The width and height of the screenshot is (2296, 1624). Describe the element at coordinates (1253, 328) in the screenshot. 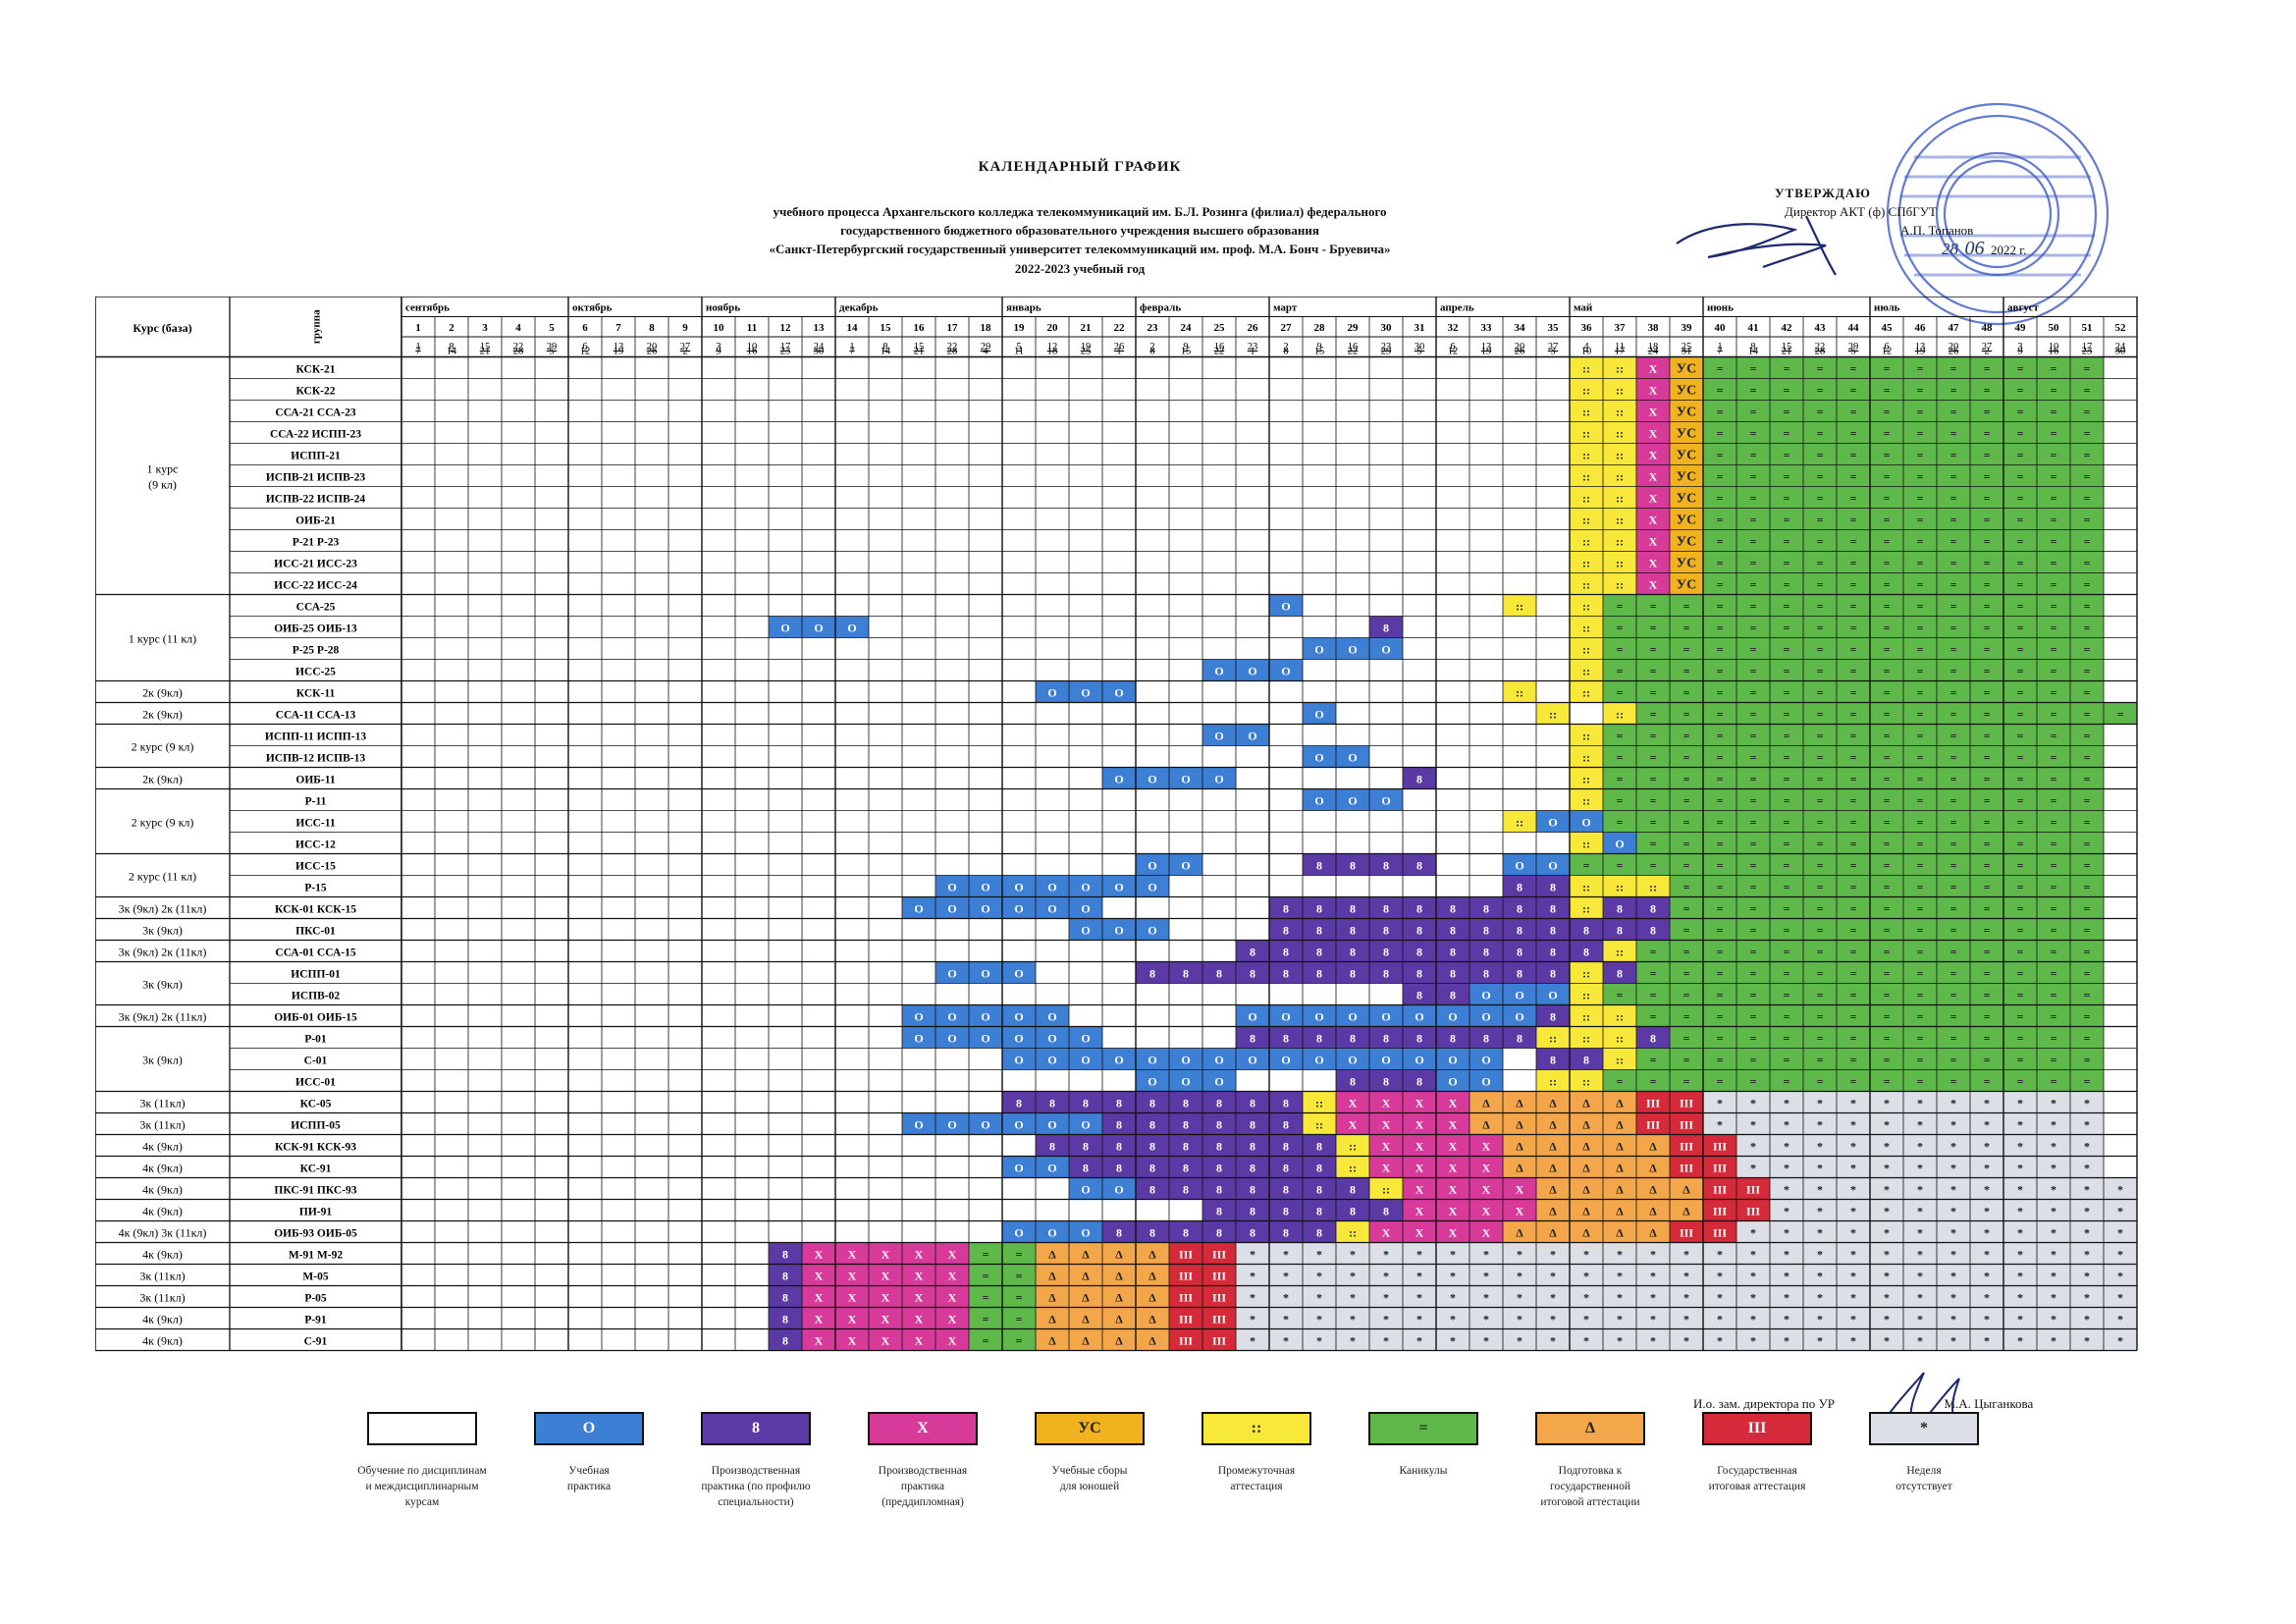

I see `week-number: 26` at that location.